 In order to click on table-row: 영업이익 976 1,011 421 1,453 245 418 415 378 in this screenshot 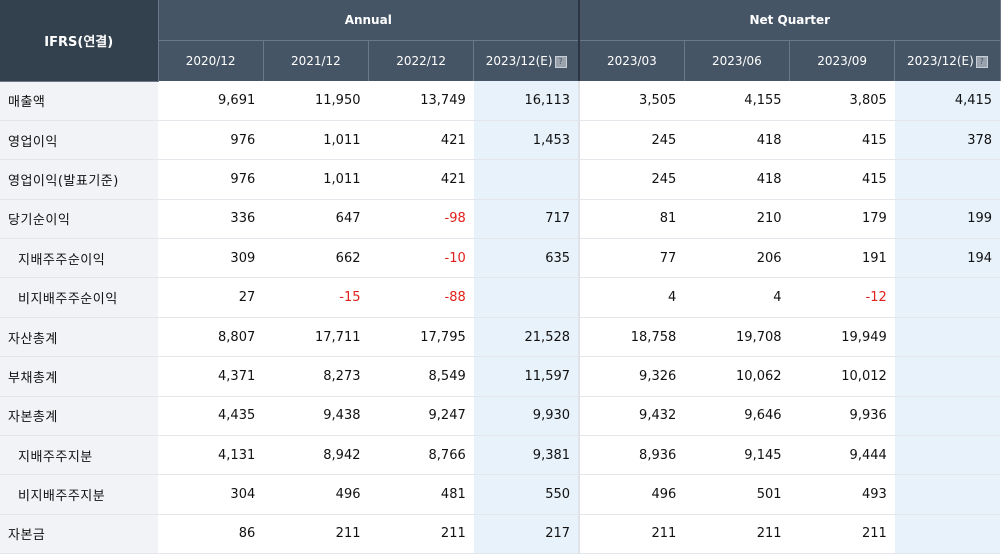, I will do `click(500, 140)`.